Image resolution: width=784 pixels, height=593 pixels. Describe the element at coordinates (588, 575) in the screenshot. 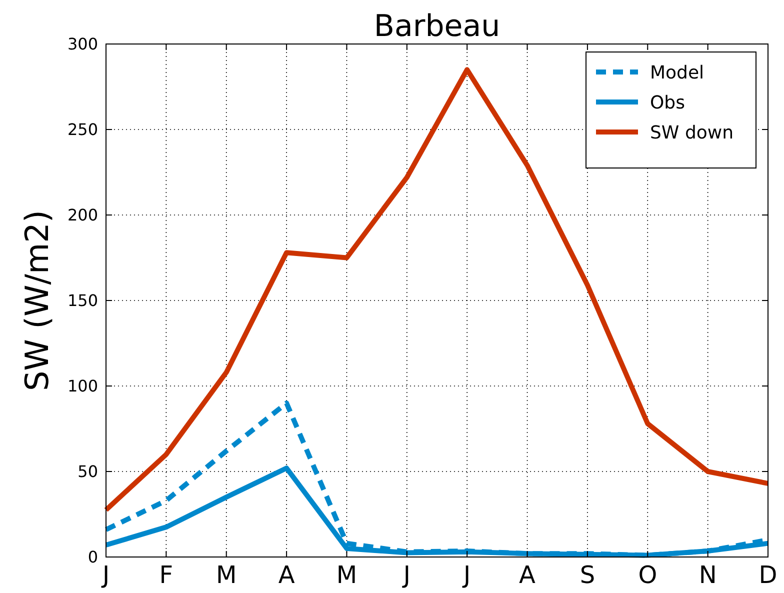

I see `x-tick-label: S` at that location.